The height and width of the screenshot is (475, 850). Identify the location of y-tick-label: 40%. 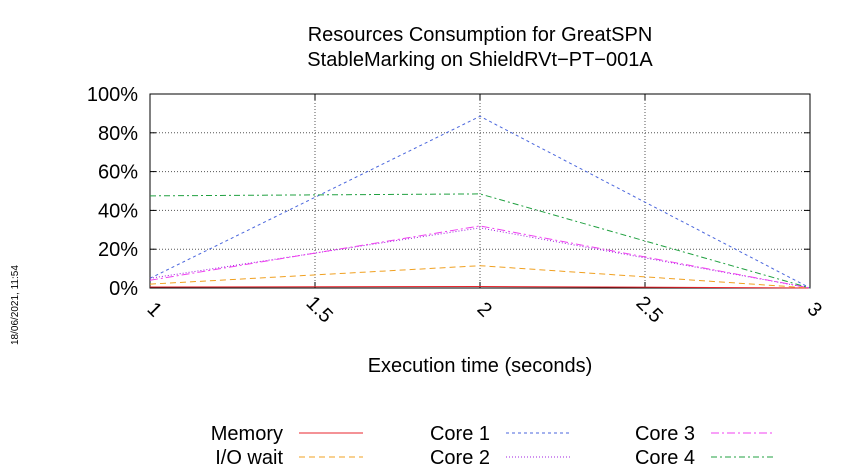
(118, 211).